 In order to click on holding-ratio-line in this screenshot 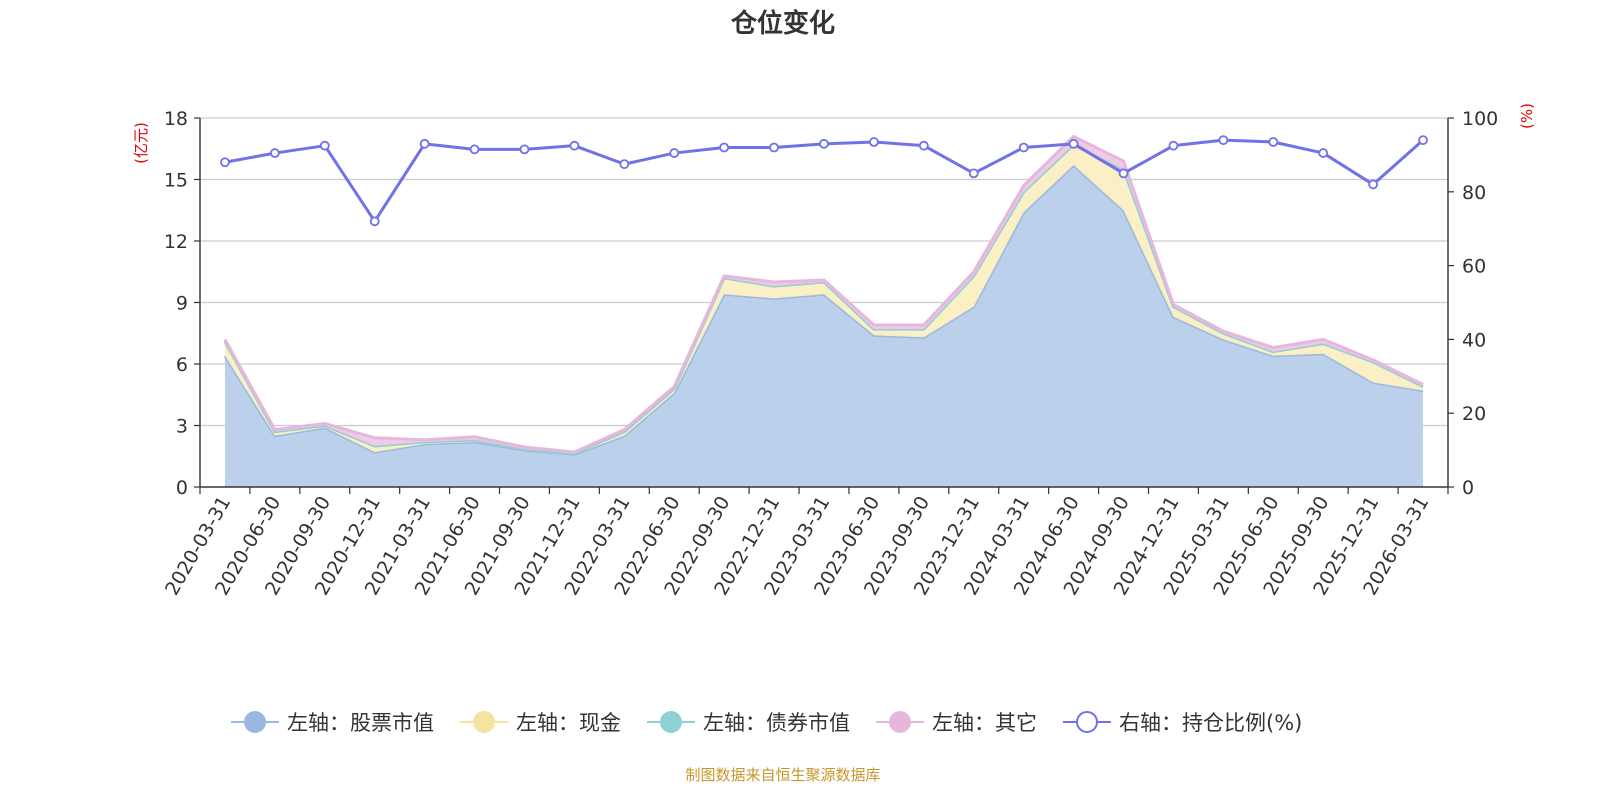, I will do `click(824, 180)`.